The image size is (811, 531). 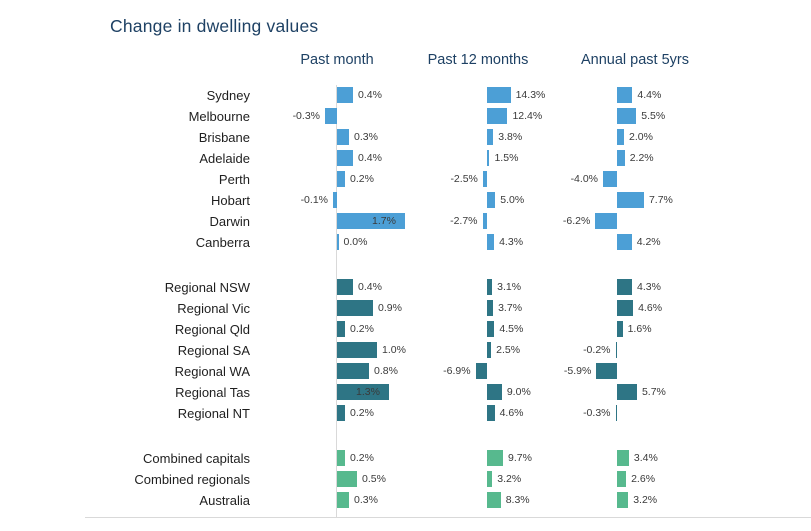 I want to click on value-label: 5.7%, so click(x=653, y=392).